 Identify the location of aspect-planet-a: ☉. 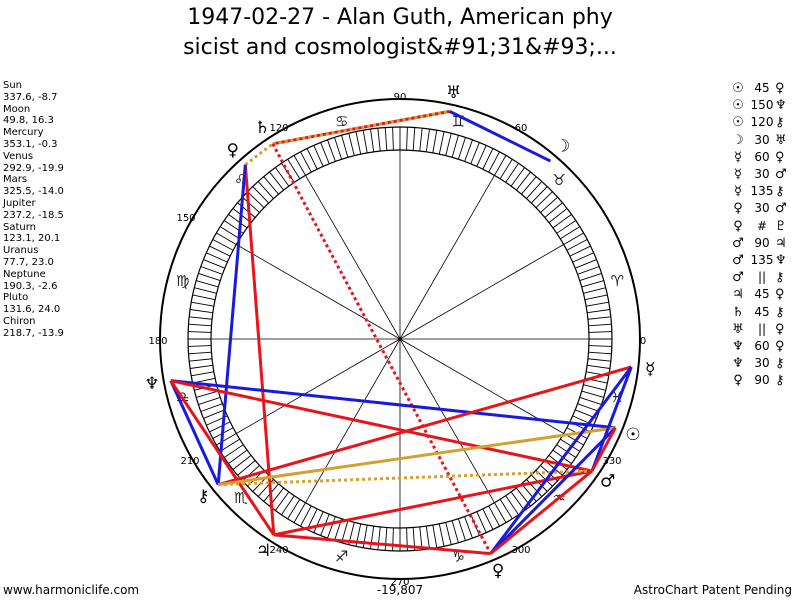
(738, 88).